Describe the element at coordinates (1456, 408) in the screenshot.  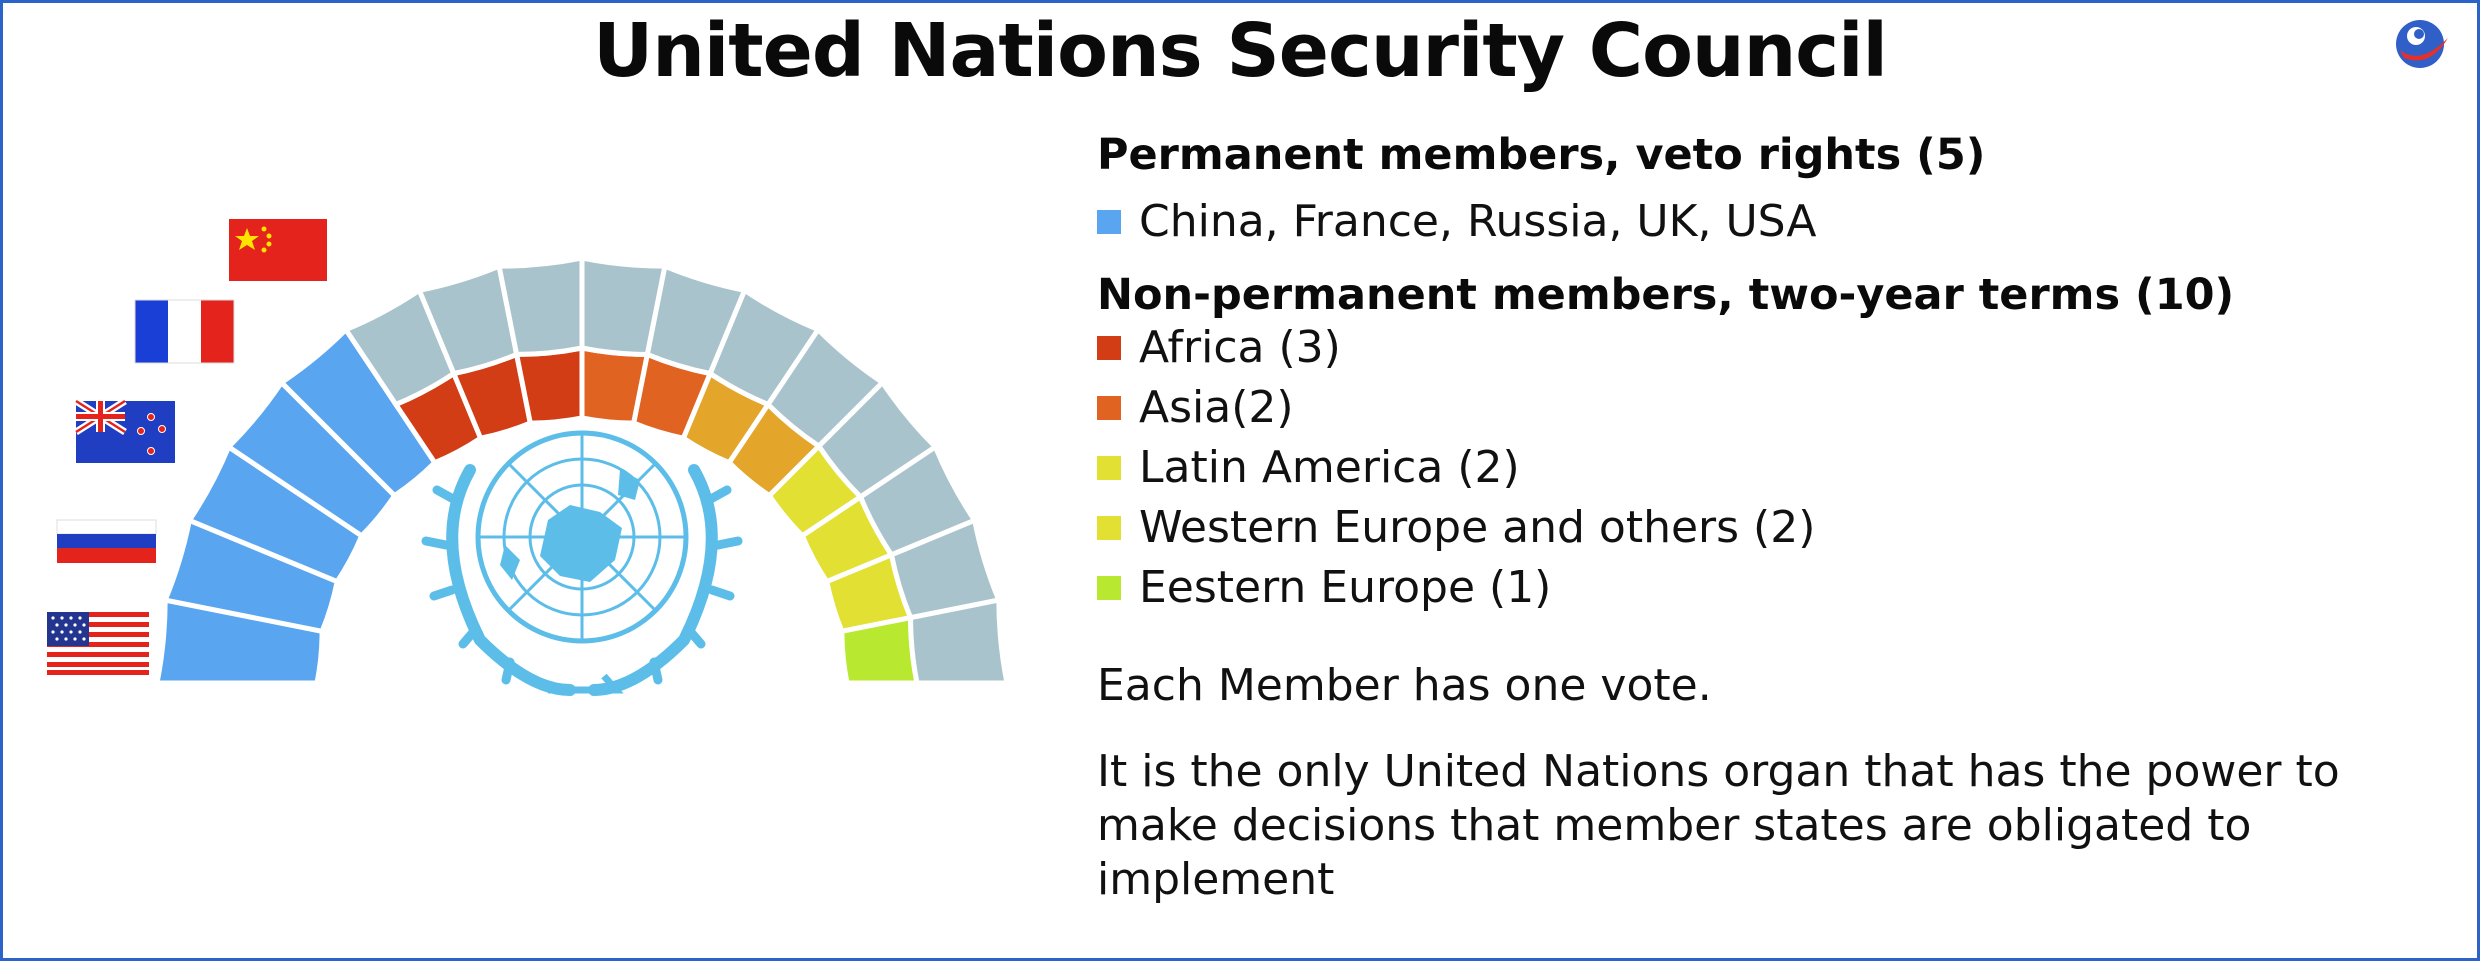
I see `region-item-asia: Asia(2)` at that location.